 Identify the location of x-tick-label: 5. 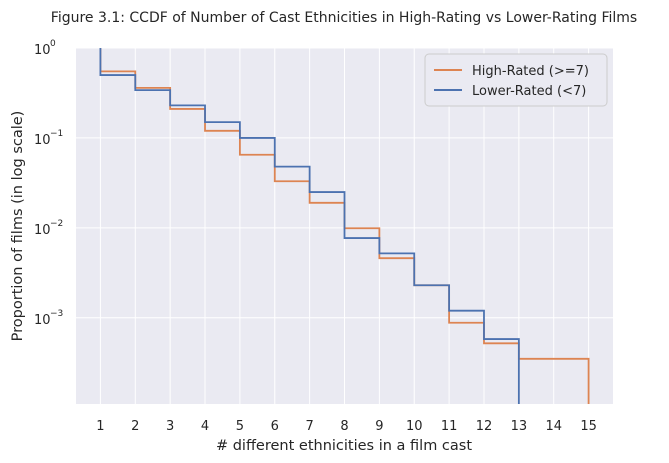
(240, 426).